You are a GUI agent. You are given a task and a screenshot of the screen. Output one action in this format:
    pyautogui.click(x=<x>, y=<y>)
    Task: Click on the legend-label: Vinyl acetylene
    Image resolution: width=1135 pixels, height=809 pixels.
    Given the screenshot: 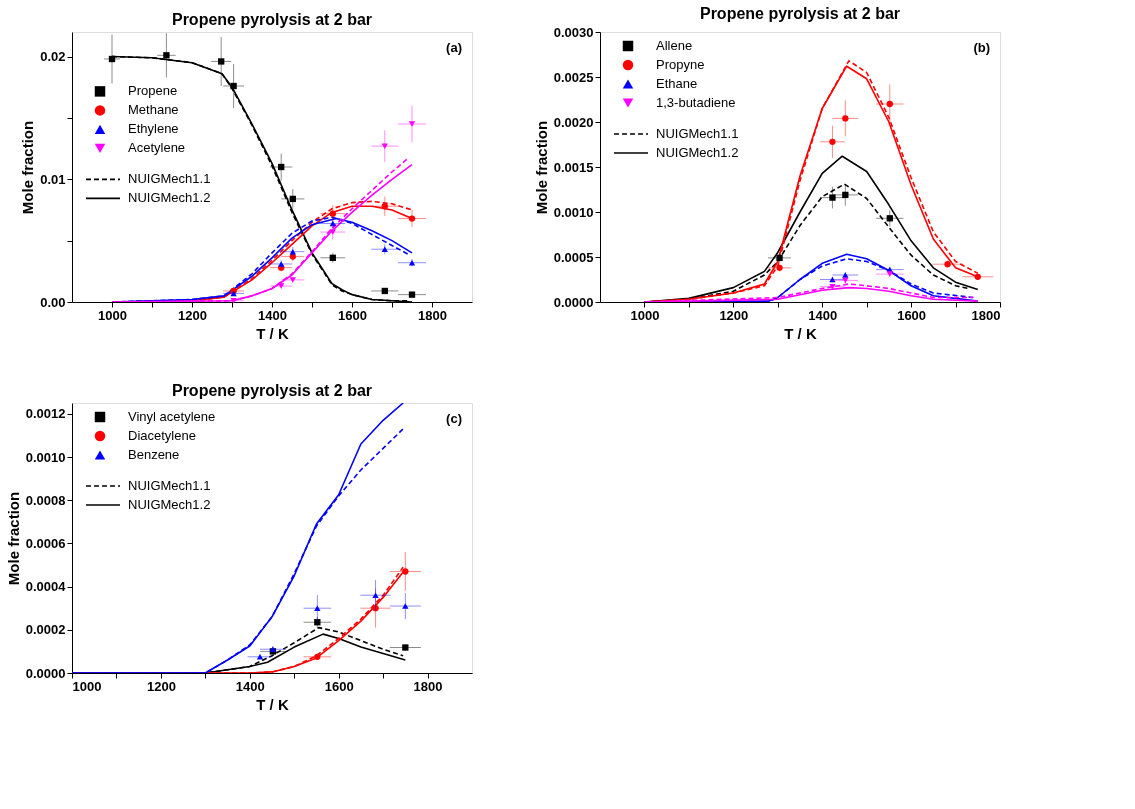 What is the action you would take?
    pyautogui.click(x=172, y=416)
    